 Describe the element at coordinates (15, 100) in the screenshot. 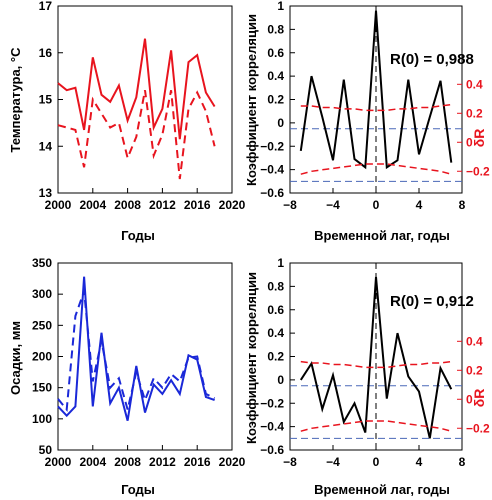

I see `temperature-ylabel: Температура, °С` at that location.